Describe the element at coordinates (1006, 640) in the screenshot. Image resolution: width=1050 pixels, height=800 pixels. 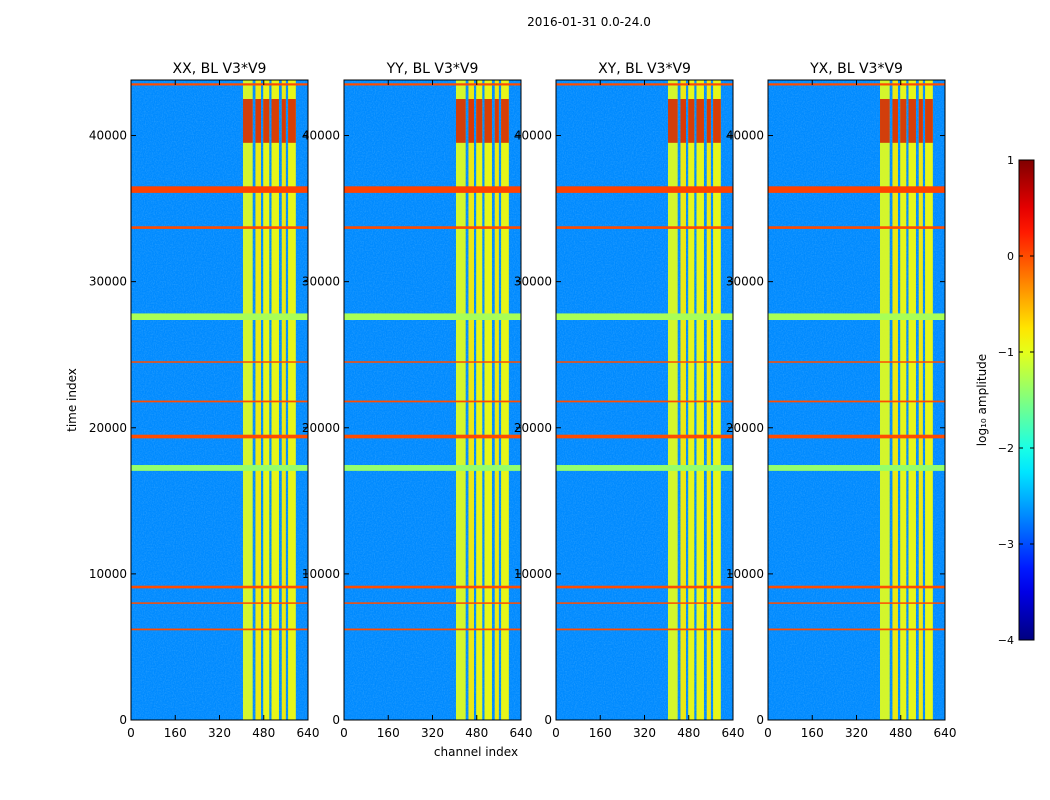
I see `colorbar-tick-label: −4` at that location.